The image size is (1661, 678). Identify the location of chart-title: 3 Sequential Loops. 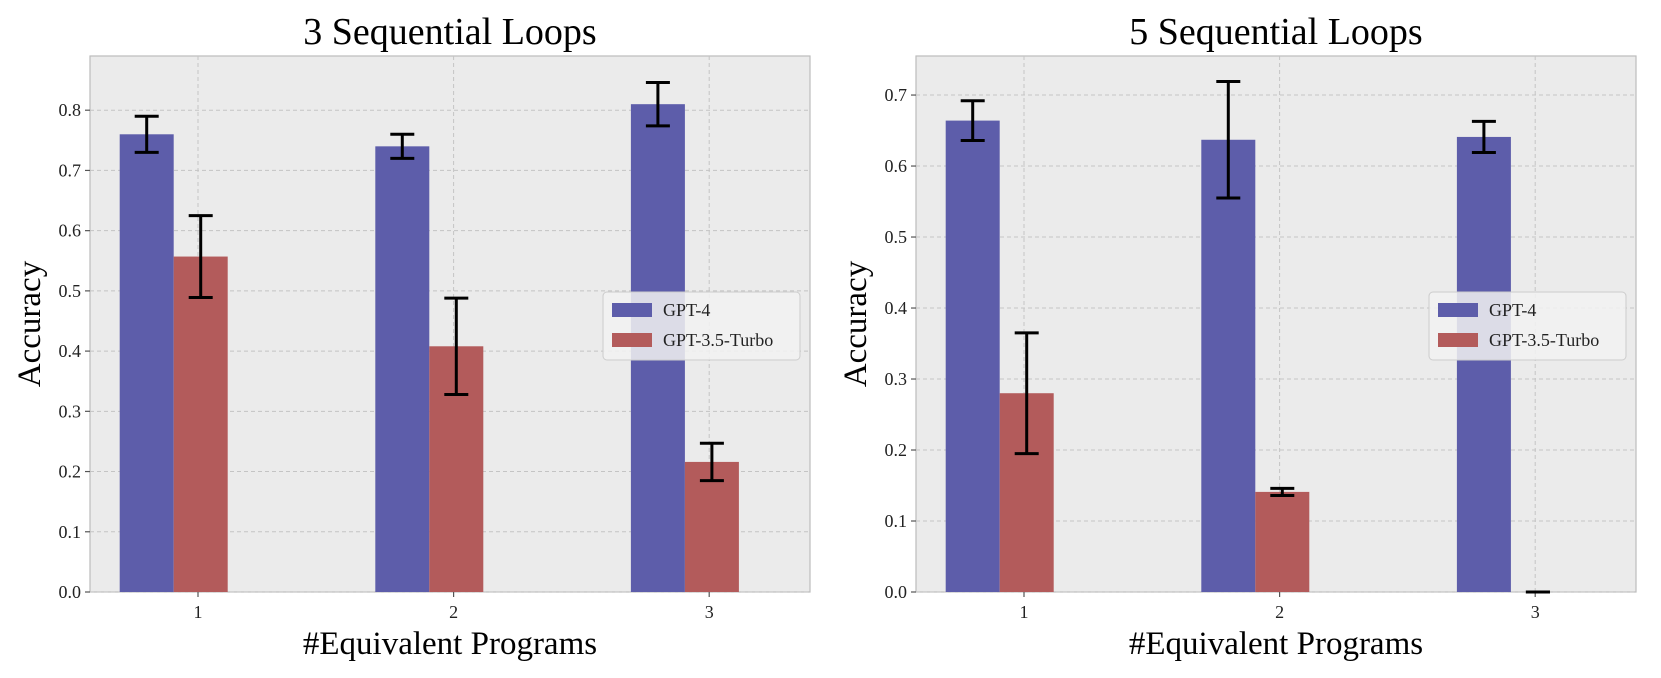
(449, 32).